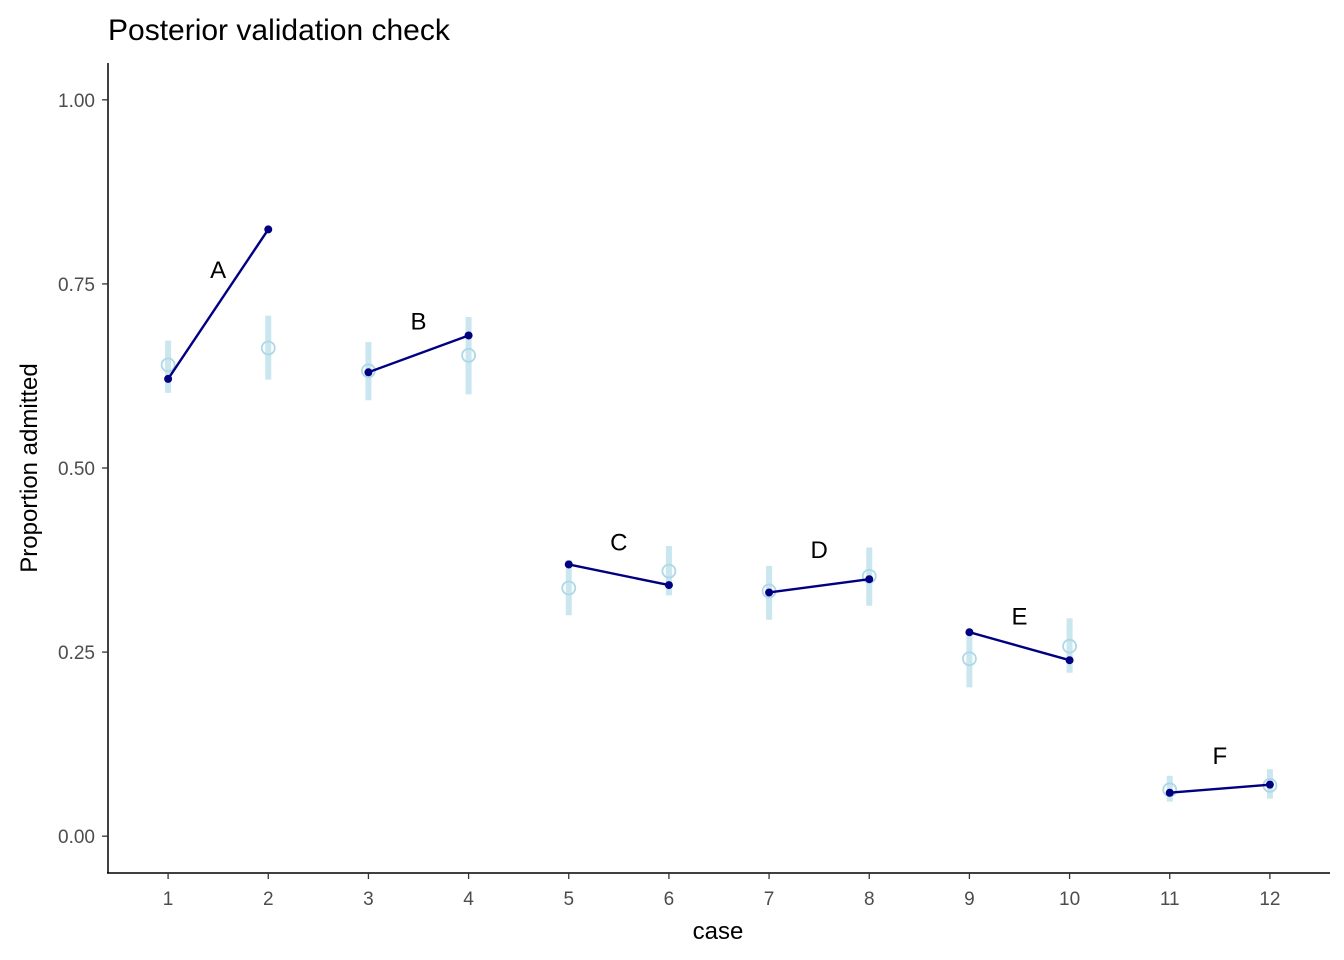 Image resolution: width=1344 pixels, height=960 pixels. What do you see at coordinates (218, 270) in the screenshot?
I see `department-label: A` at bounding box center [218, 270].